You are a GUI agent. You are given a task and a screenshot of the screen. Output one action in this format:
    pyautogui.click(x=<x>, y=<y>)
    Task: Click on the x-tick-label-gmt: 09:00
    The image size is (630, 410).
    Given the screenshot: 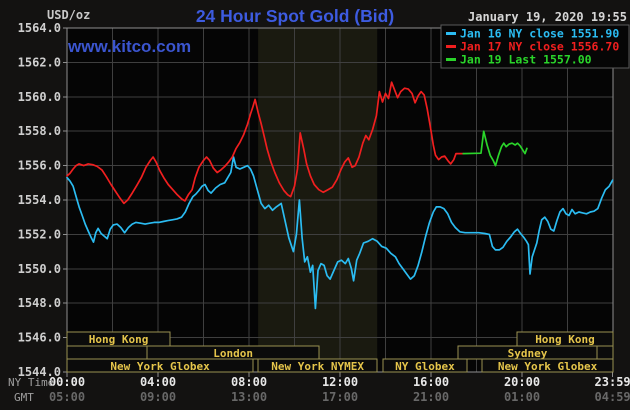 What is the action you would take?
    pyautogui.click(x=158, y=397)
    